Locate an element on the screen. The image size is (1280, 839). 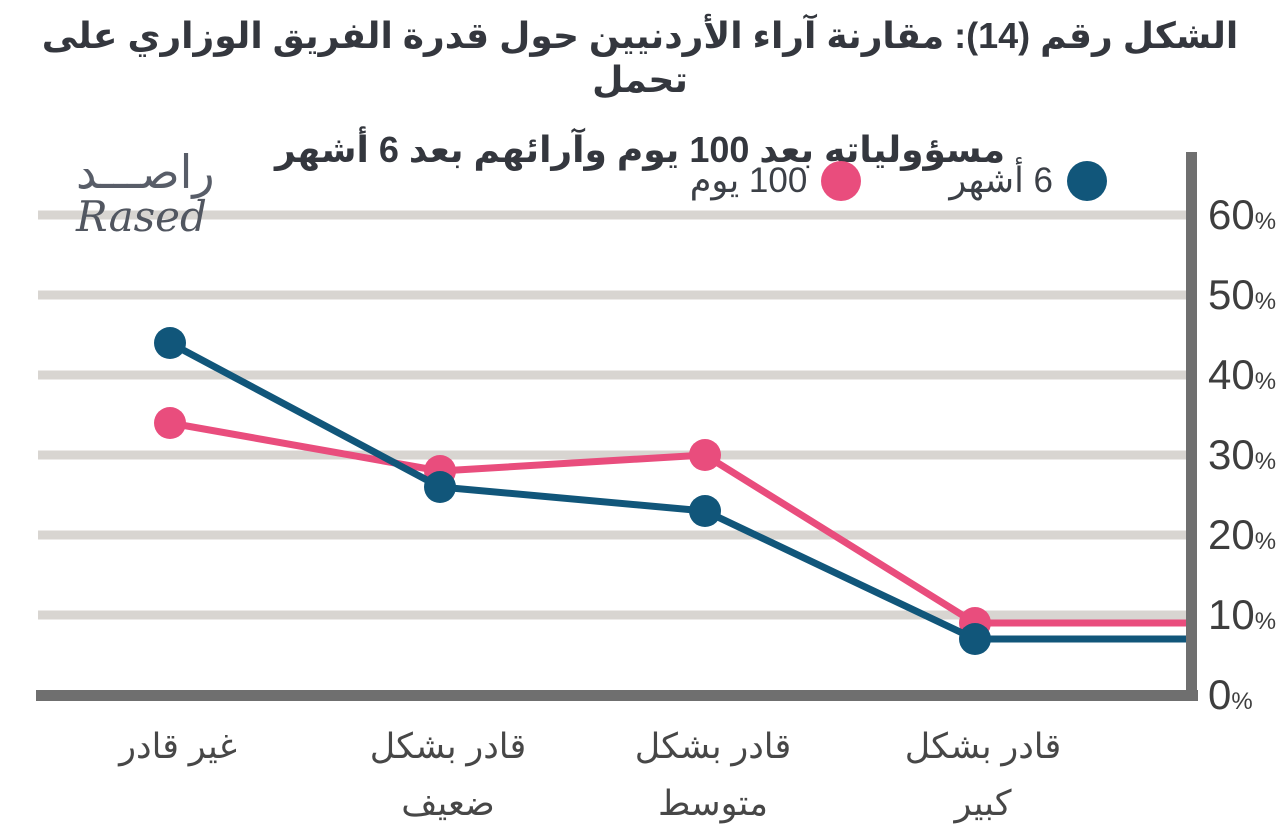
y-axis-label-40: 40% is located at coordinates (1242, 374).